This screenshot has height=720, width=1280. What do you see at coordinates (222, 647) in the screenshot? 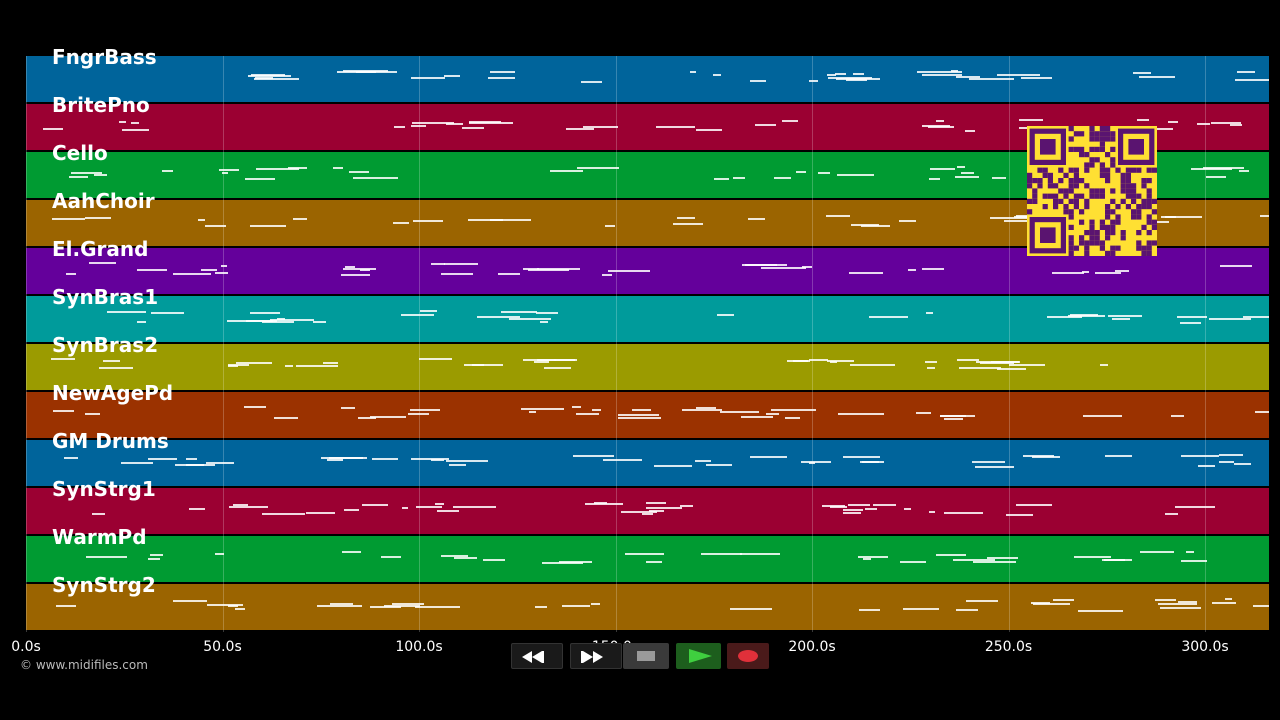
I see `time-tick-label: 50.0s` at bounding box center [222, 647].